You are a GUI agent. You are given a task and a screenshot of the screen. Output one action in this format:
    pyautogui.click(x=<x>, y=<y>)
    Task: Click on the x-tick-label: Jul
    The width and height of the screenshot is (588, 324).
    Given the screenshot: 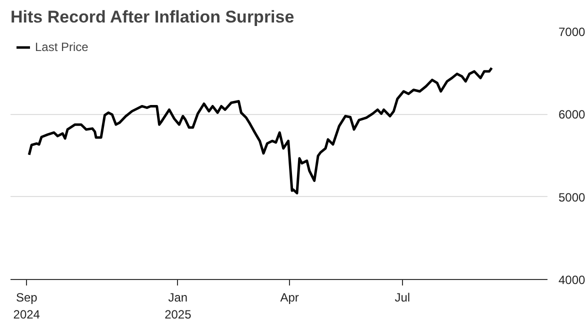 What is the action you would take?
    pyautogui.click(x=402, y=297)
    